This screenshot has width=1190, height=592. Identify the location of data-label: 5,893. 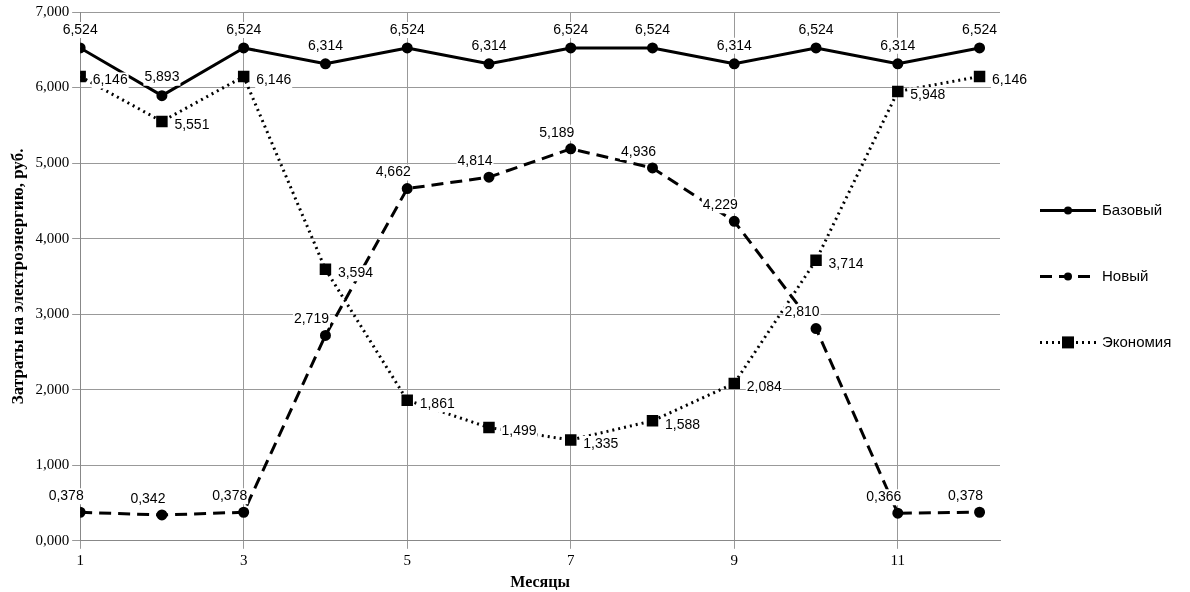
(162, 76).